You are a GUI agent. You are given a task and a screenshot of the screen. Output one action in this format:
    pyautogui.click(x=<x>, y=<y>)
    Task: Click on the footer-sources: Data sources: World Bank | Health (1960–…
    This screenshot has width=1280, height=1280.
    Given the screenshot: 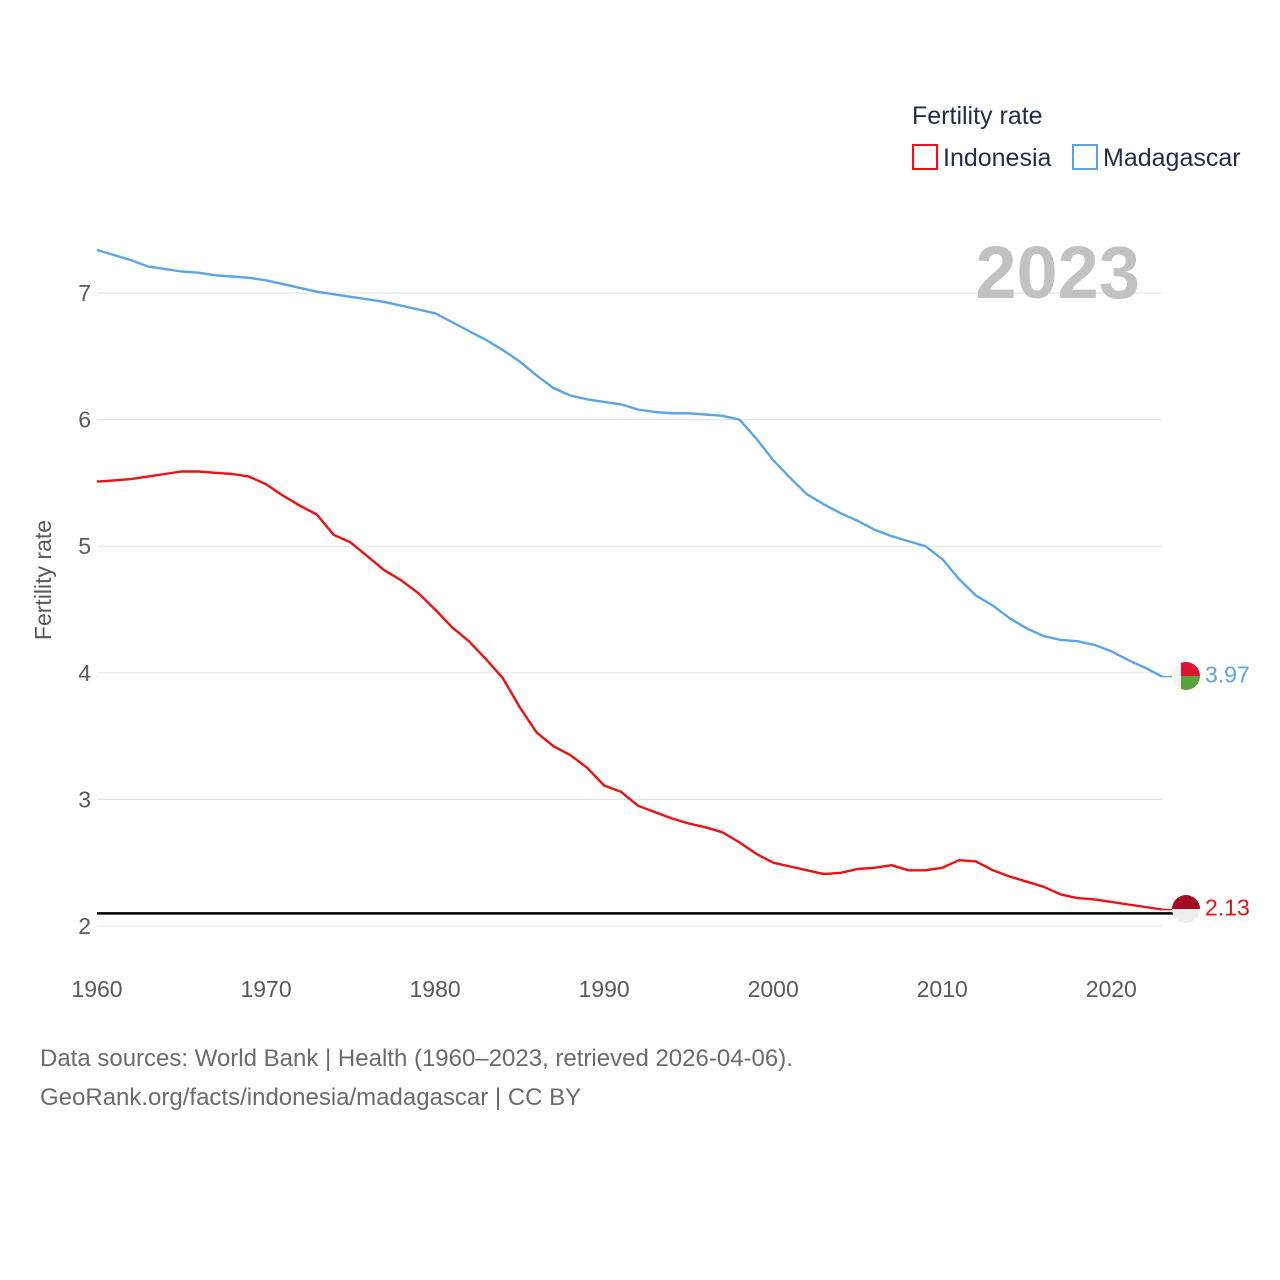 What is the action you would take?
    pyautogui.click(x=416, y=1058)
    